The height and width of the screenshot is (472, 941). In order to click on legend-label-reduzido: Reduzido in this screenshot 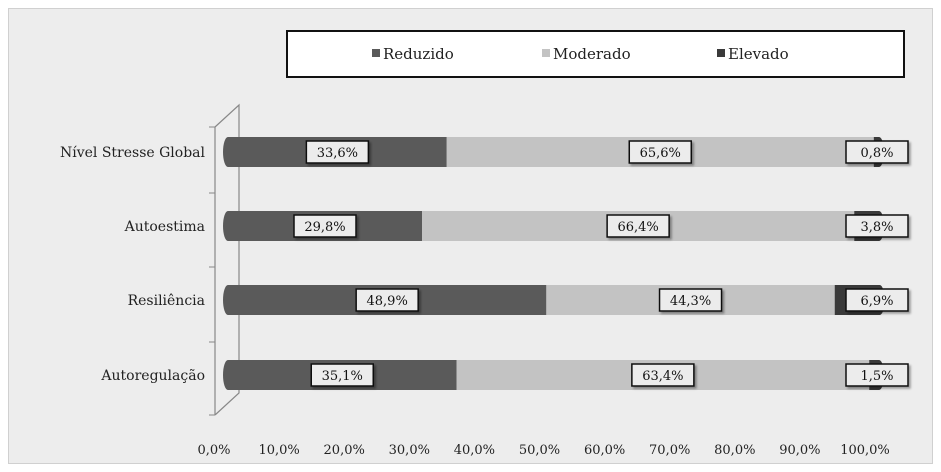, I will do `click(418, 54)`.